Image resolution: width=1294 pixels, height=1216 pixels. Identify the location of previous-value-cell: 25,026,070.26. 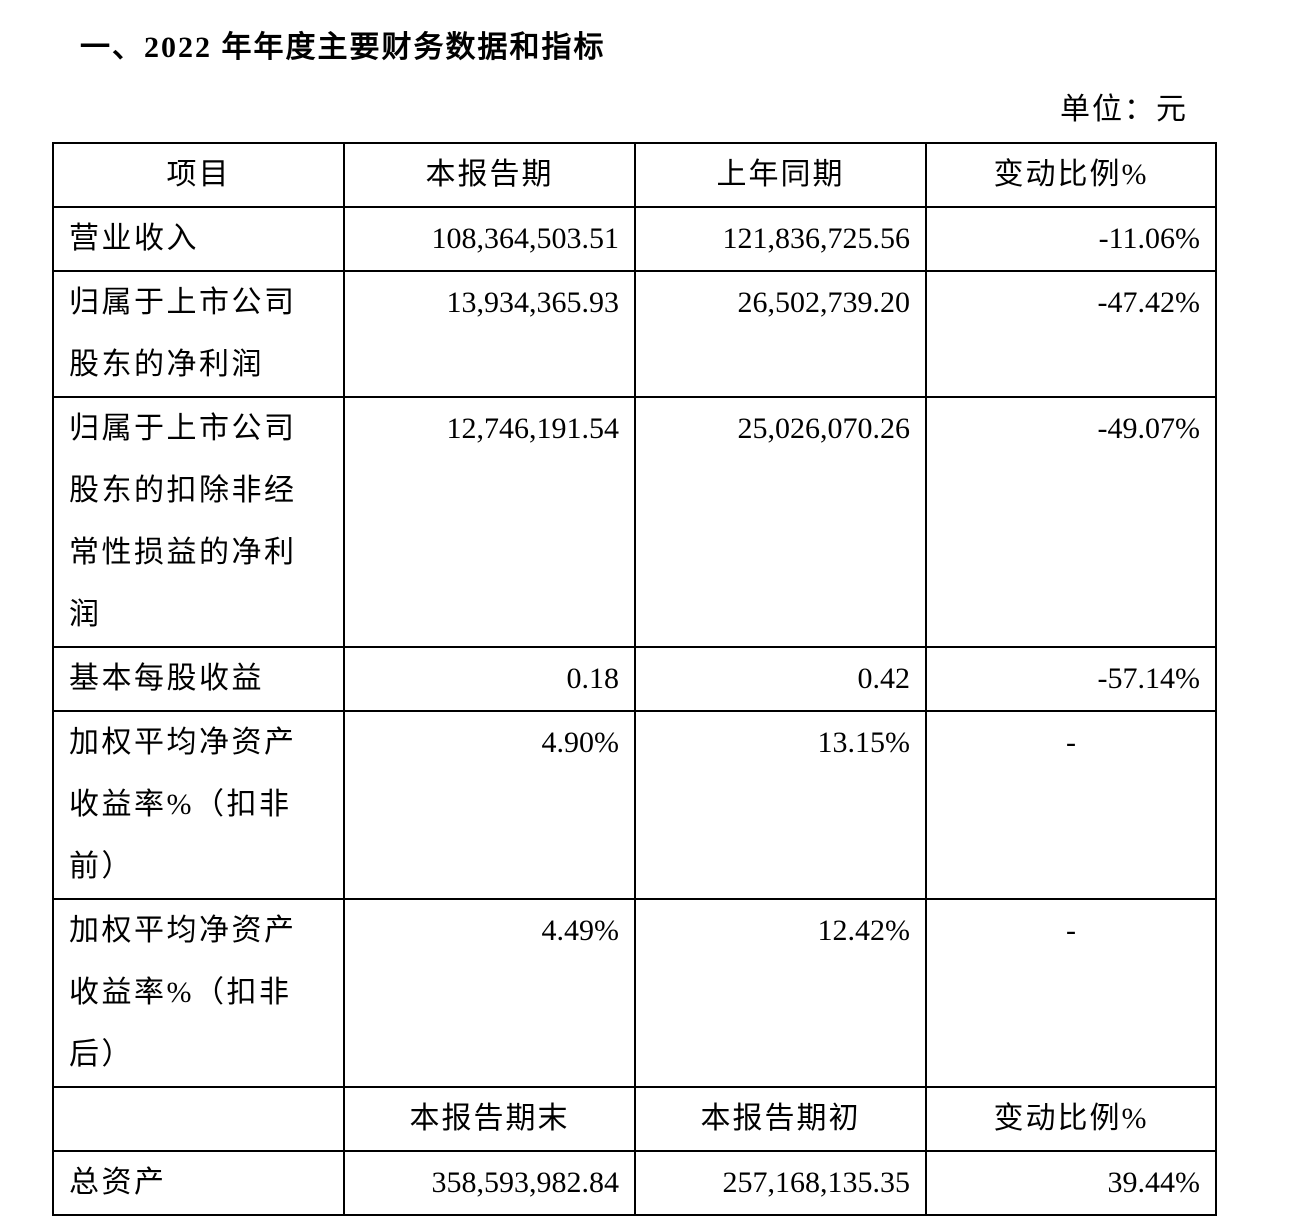
(780, 522).